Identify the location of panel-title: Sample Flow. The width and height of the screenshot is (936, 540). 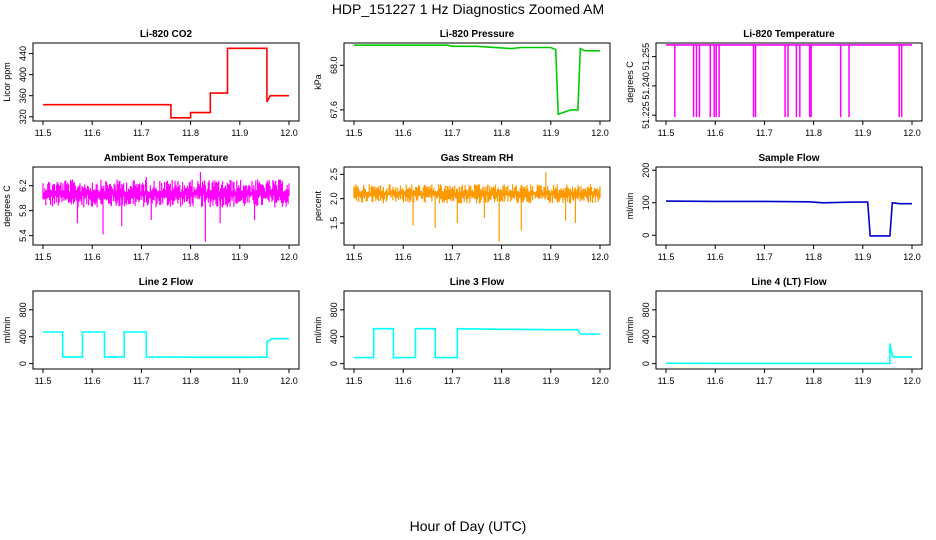
(788, 158).